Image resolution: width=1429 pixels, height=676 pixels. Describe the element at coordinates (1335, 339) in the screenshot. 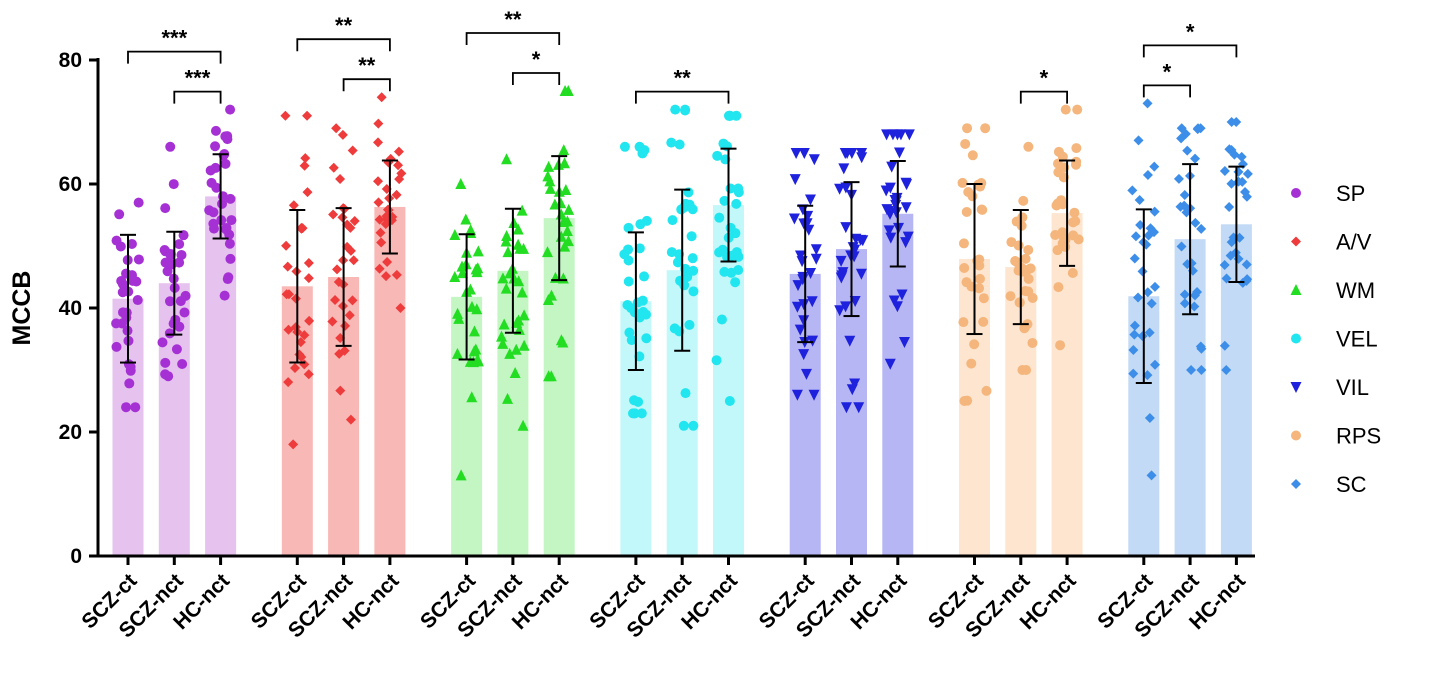

I see `legend: SP A/V WM VEL VIL RPS SC` at that location.